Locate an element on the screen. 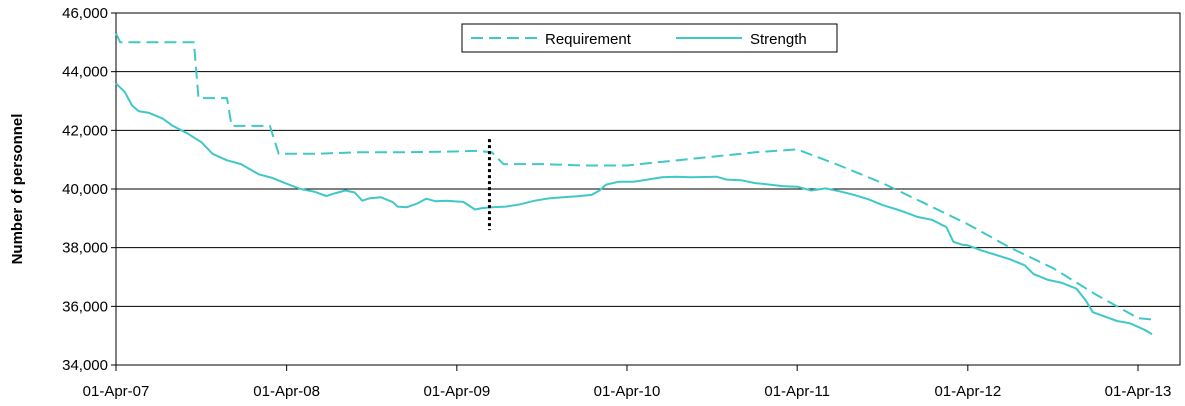 The image size is (1185, 406). y-tick-label: 34,000 is located at coordinates (85, 365).